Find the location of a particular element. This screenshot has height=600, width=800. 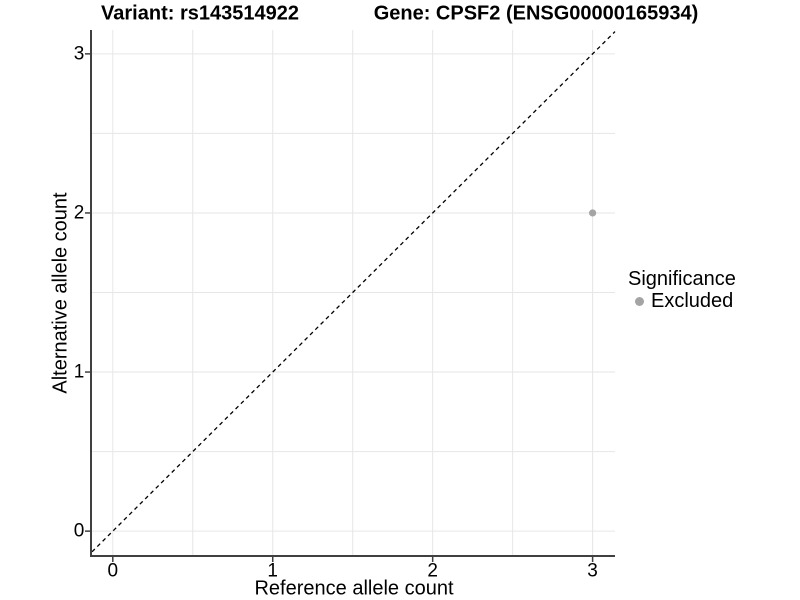

x-tick-label: 0 is located at coordinates (113, 571).